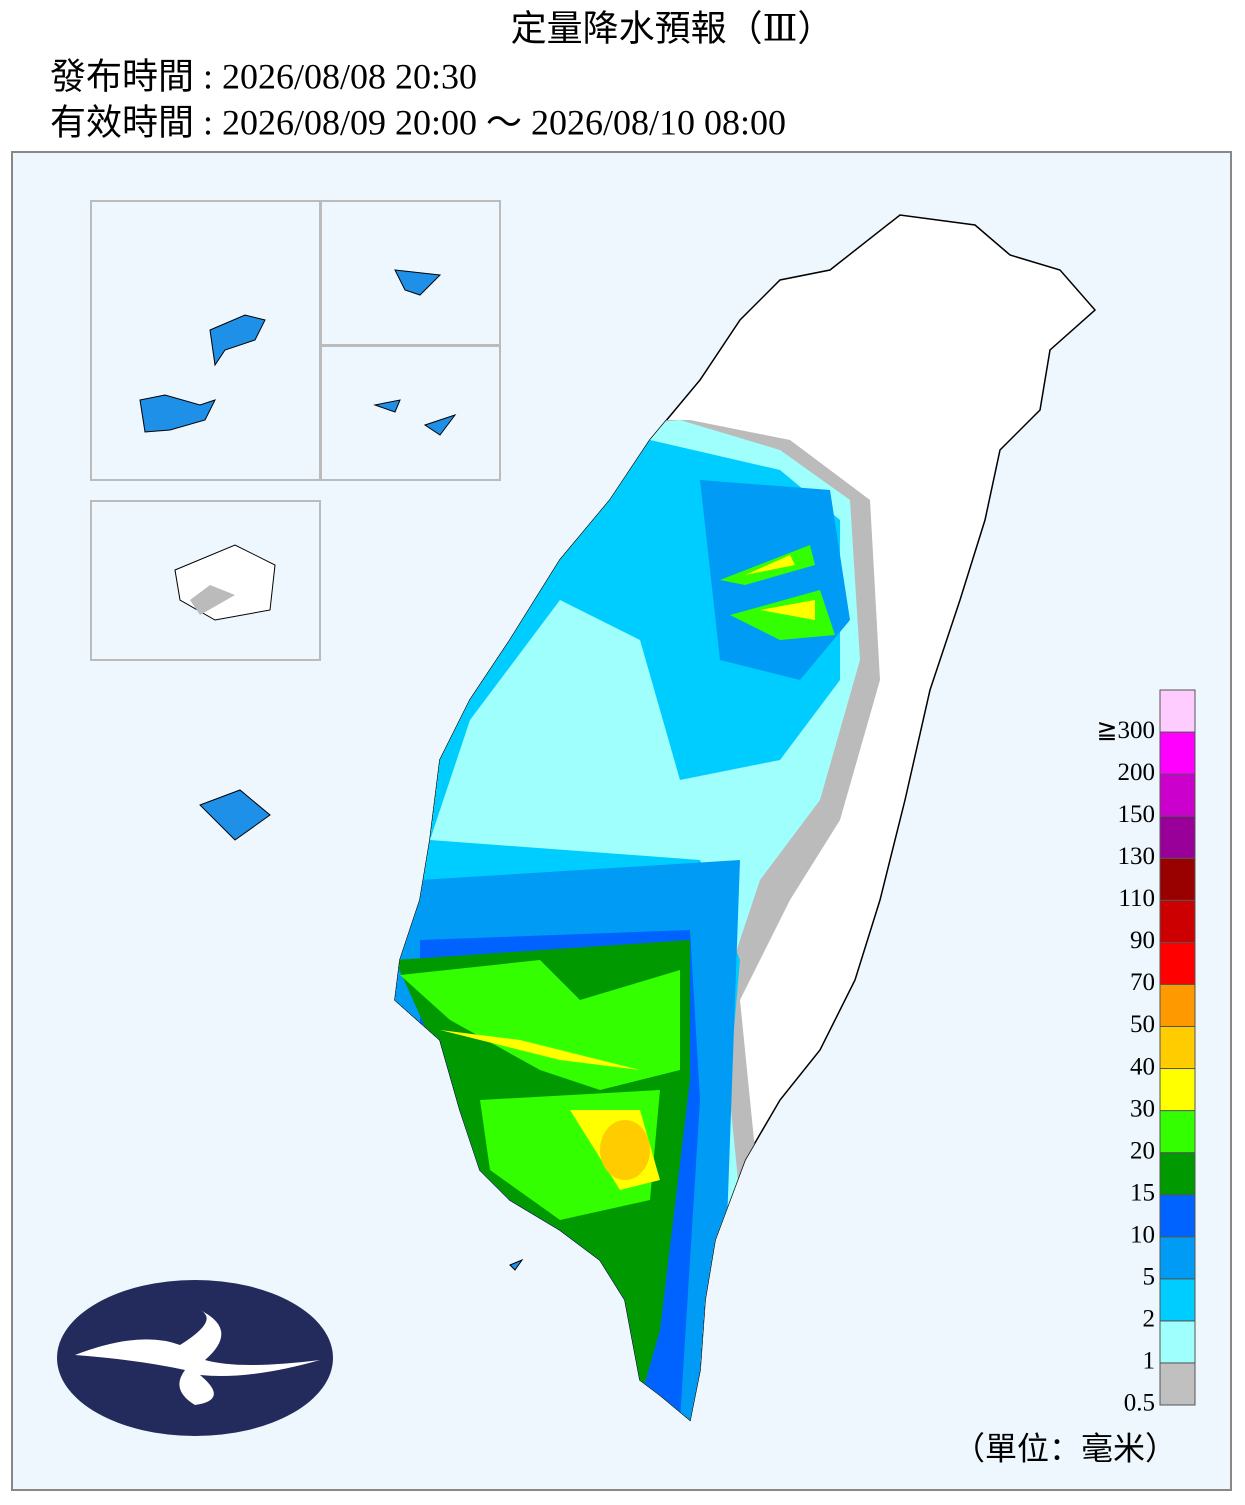 The image size is (1245, 1505). Describe the element at coordinates (1142, 1066) in the screenshot. I see `legend-label: 40` at that location.